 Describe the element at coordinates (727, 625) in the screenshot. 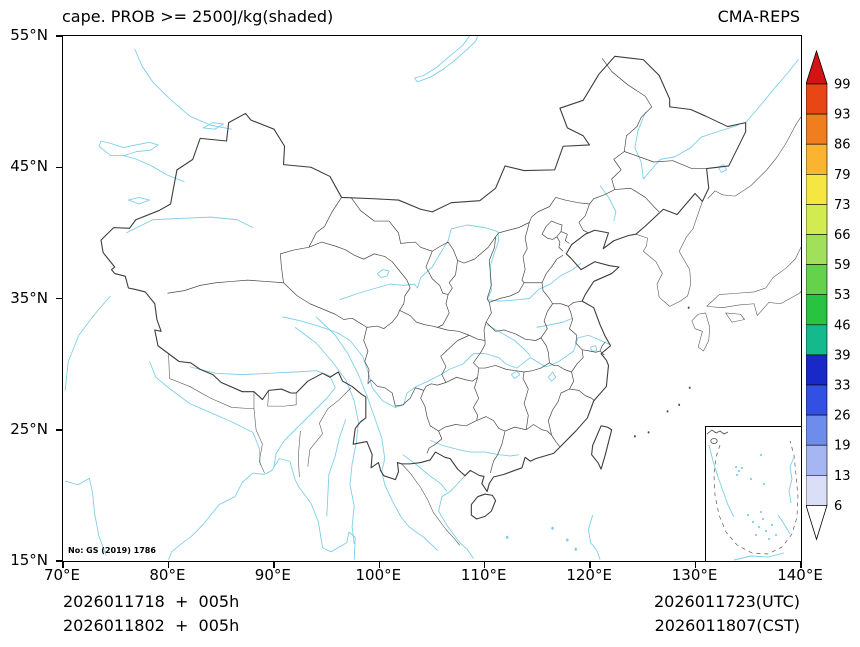

I see `footer-valid-cst: 2026011807(CST)` at that location.